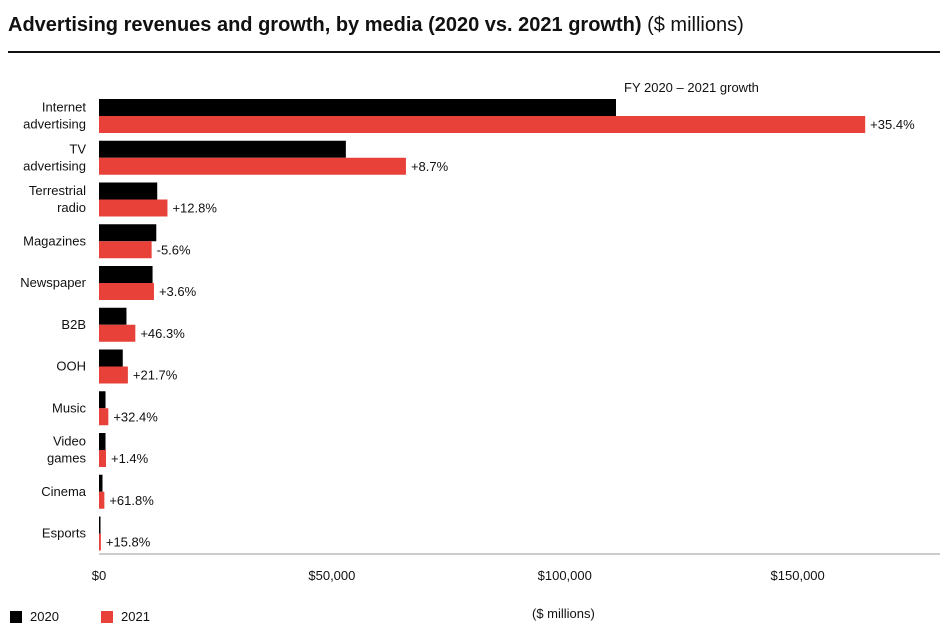  Describe the element at coordinates (516, 568) in the screenshot. I see `x-axis: $0 $50,000 $100,000 $150,000` at that location.